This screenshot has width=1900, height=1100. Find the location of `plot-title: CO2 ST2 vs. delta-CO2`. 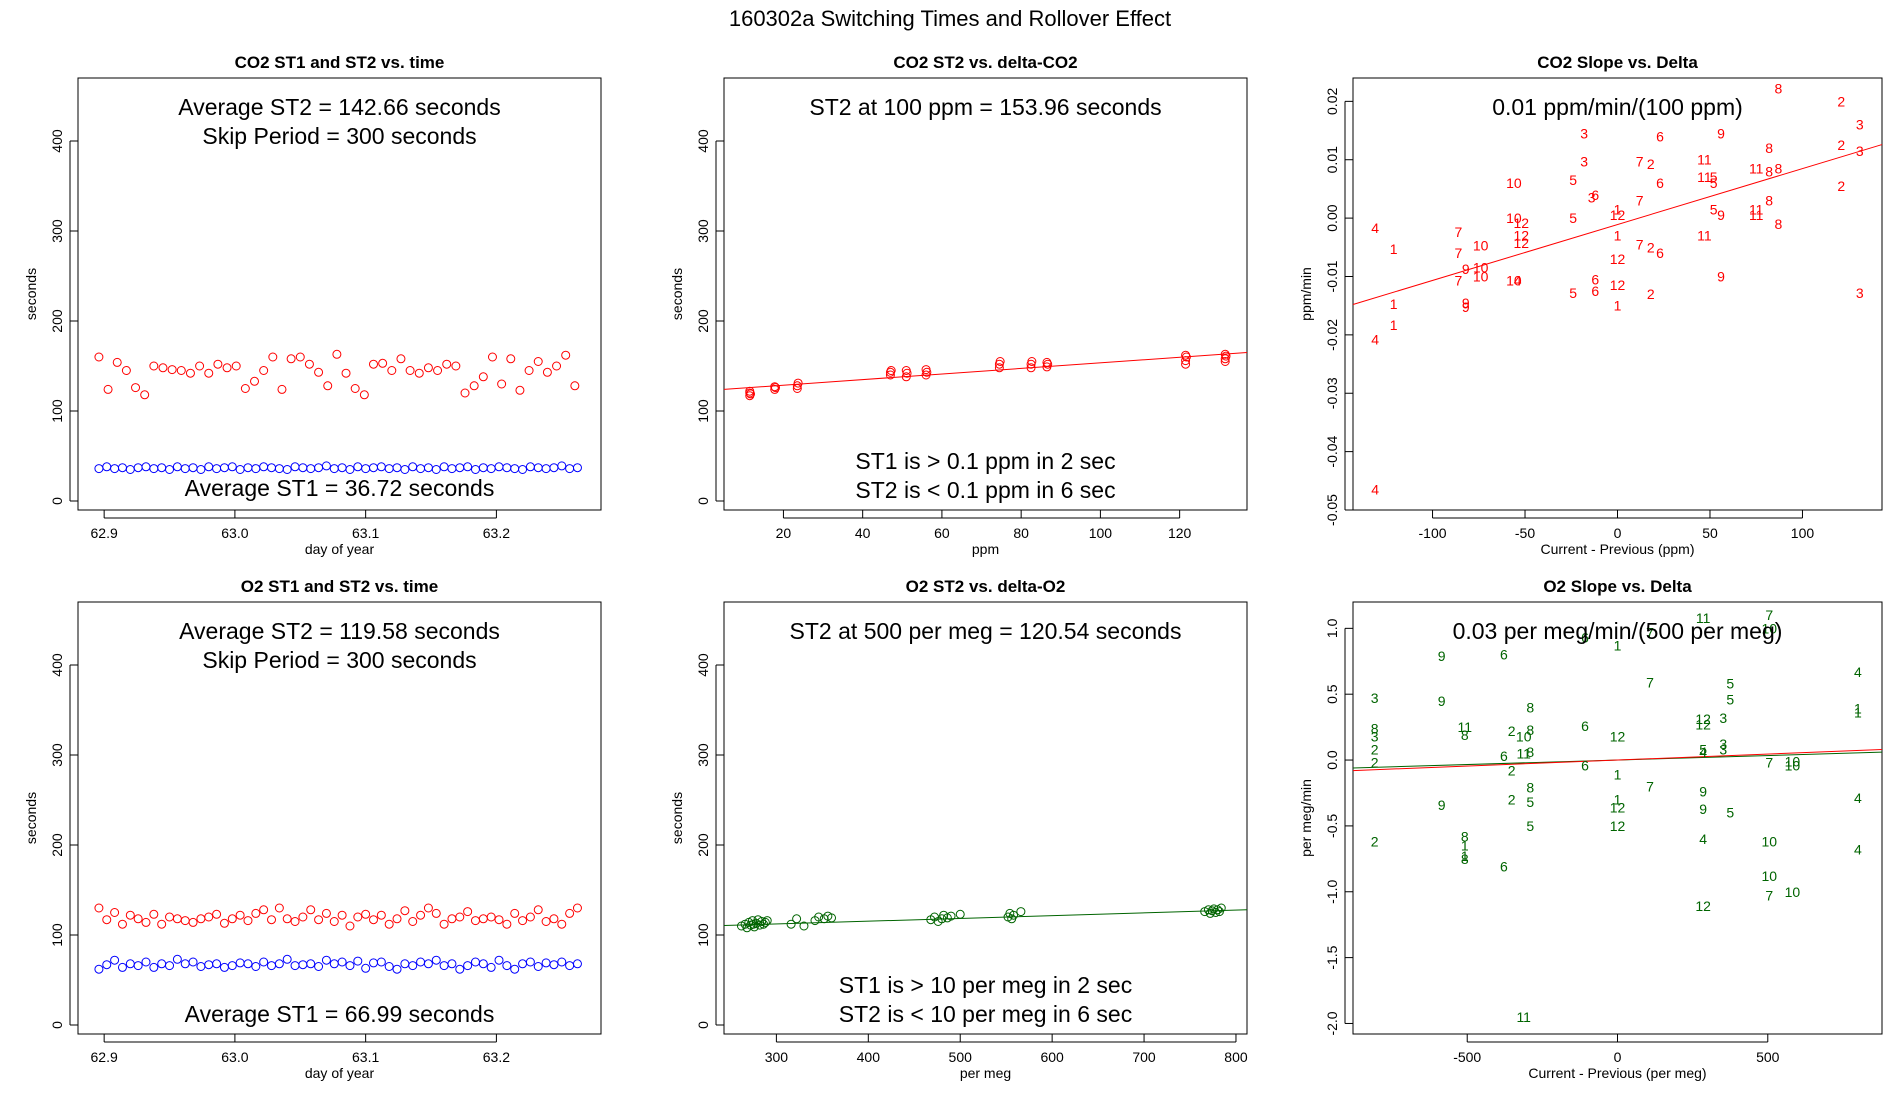

plot-title: CO2 ST2 vs. delta-CO2 is located at coordinates (985, 62).